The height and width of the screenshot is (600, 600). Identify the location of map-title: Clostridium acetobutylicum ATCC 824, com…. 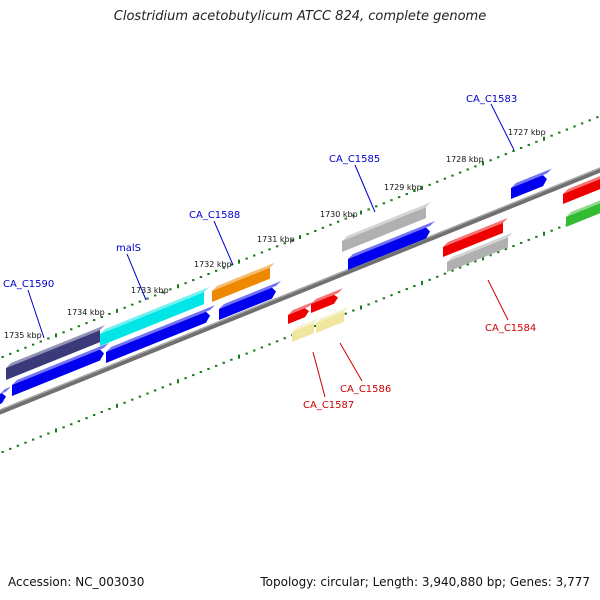
(300, 16).